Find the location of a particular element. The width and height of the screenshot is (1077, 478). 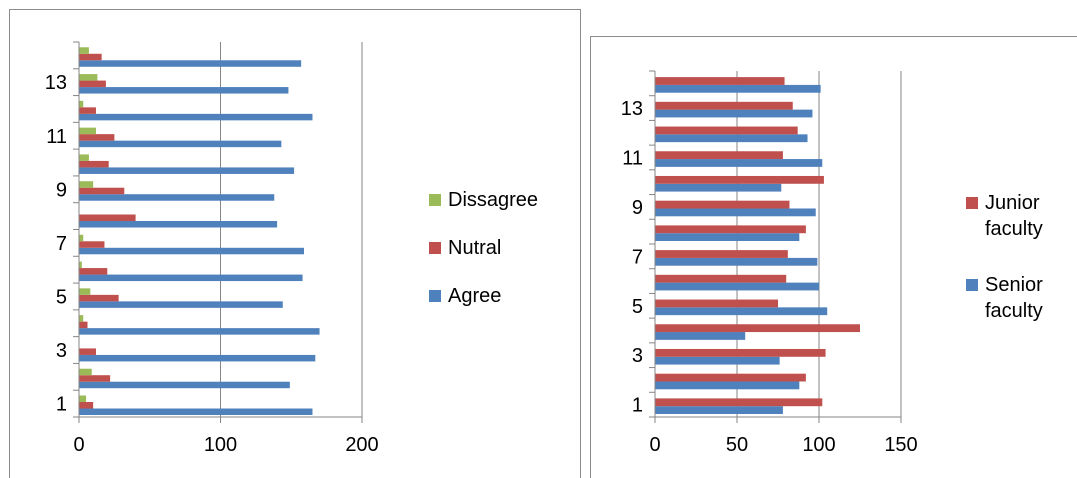

legend-item: Agree is located at coordinates (465, 296).